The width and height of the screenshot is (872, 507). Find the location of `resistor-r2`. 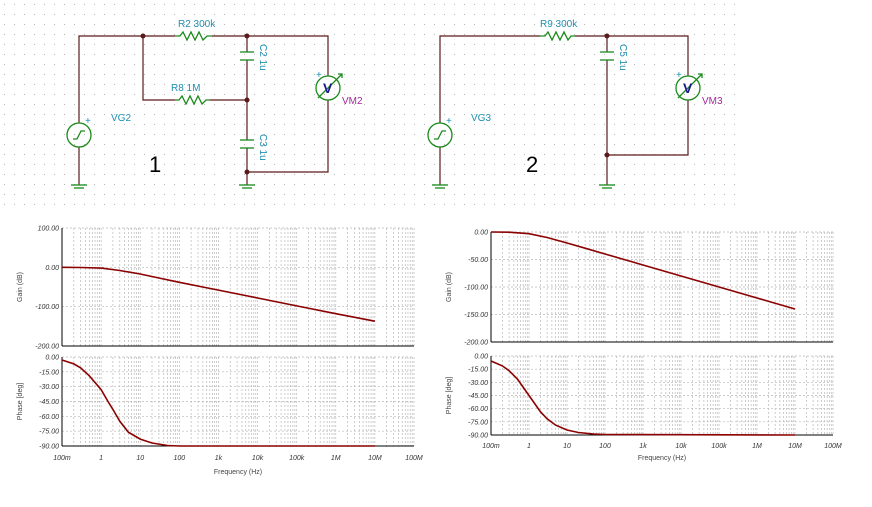

resistor-r2 is located at coordinates (193, 36).